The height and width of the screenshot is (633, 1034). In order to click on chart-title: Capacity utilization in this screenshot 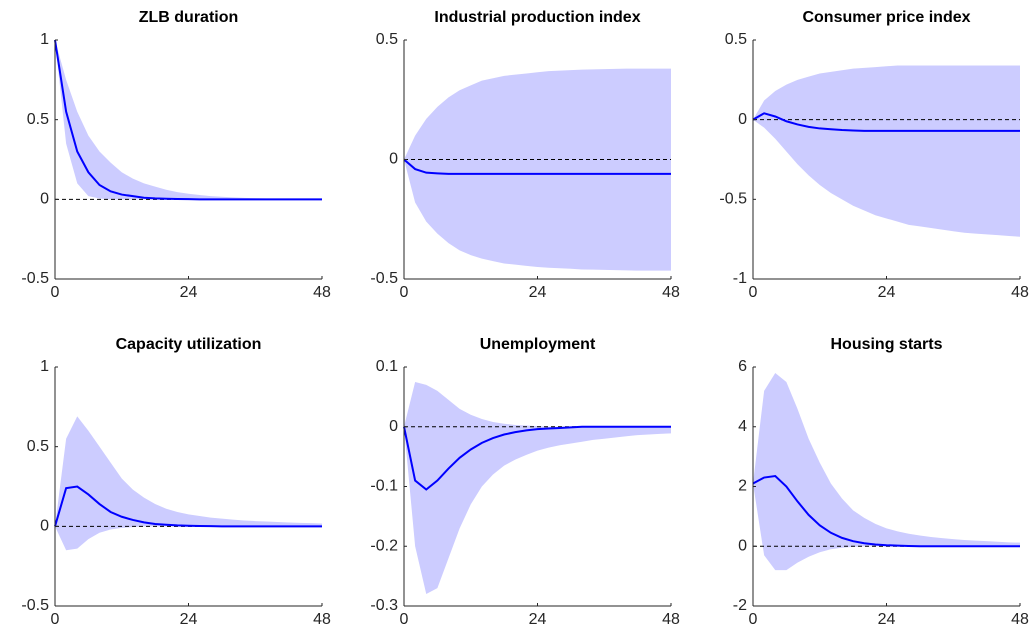, I will do `click(189, 344)`.